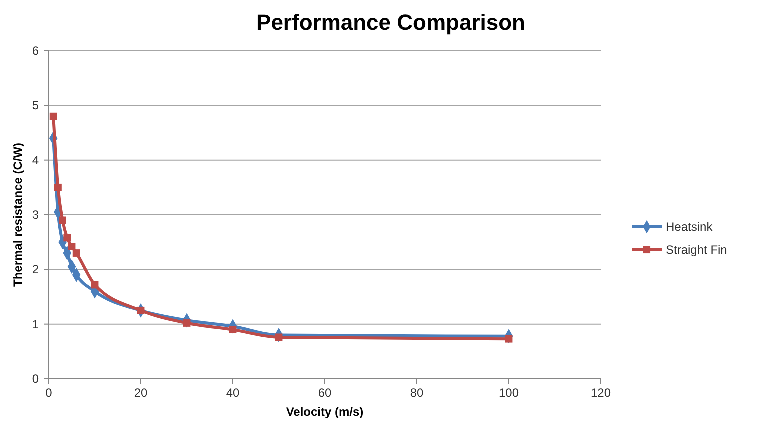 This screenshot has width=774, height=423. Describe the element at coordinates (36, 160) in the screenshot. I see `y-tick-label: 4` at that location.